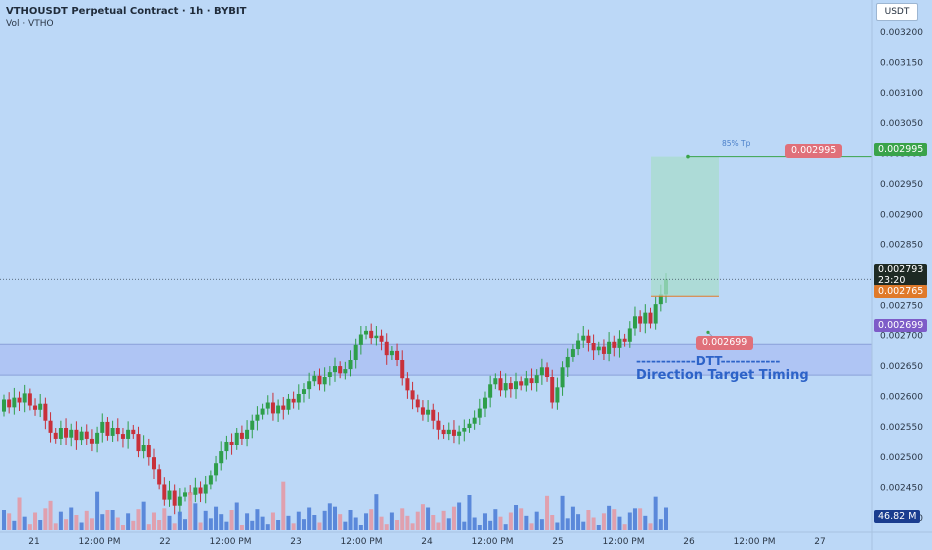 This screenshot has height=550, width=932. What do you see at coordinates (126, 11) in the screenshot?
I see `symbol-title: VTHOUSDT Perpetual Contract · 1h · BYBIT` at bounding box center [126, 11].